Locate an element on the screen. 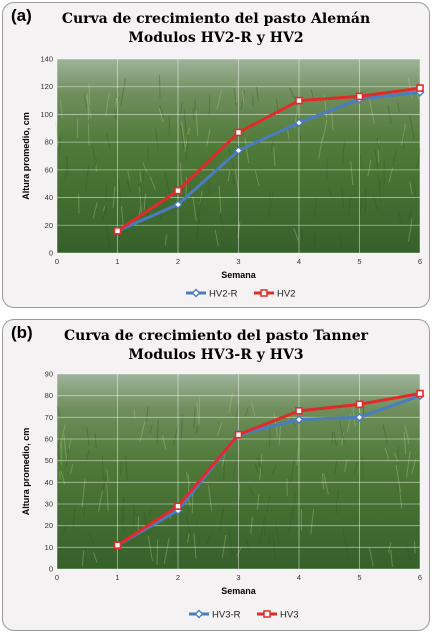 The width and height of the screenshot is (434, 633). x-tick-label: 4 is located at coordinates (299, 577).